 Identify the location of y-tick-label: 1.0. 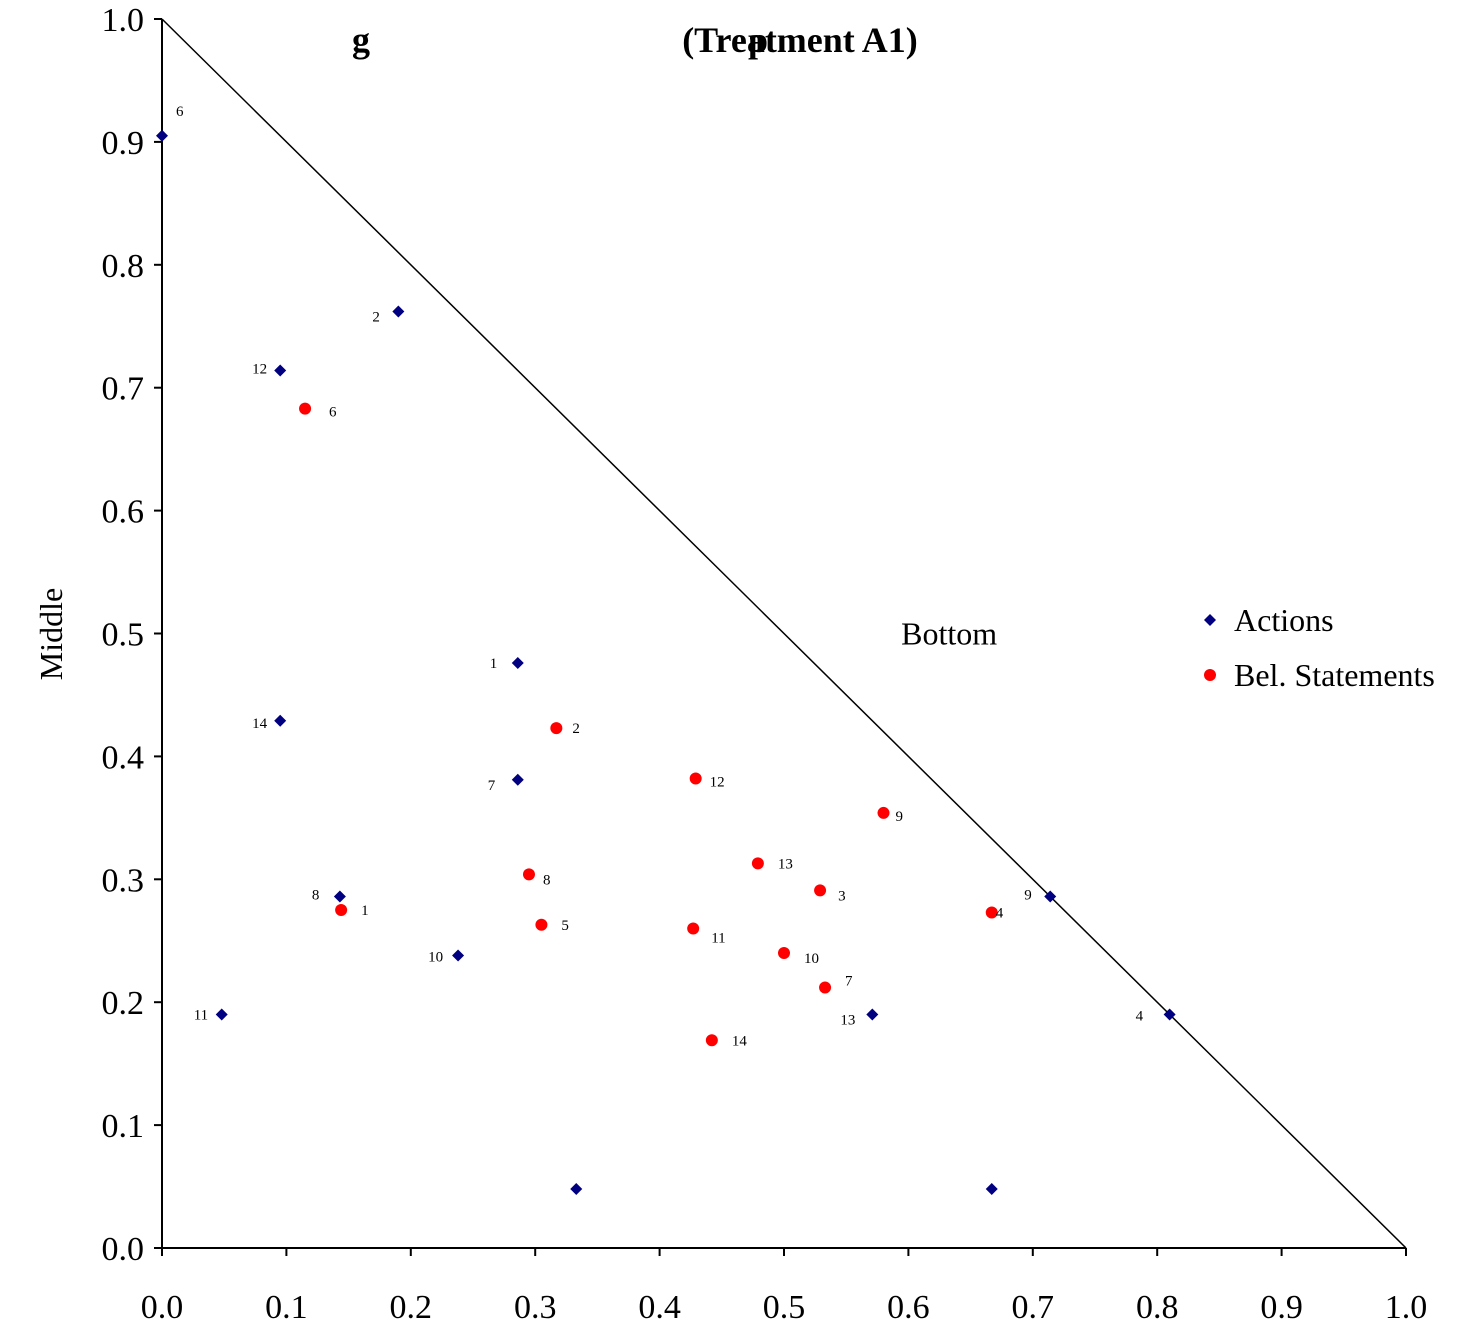
(123, 20).